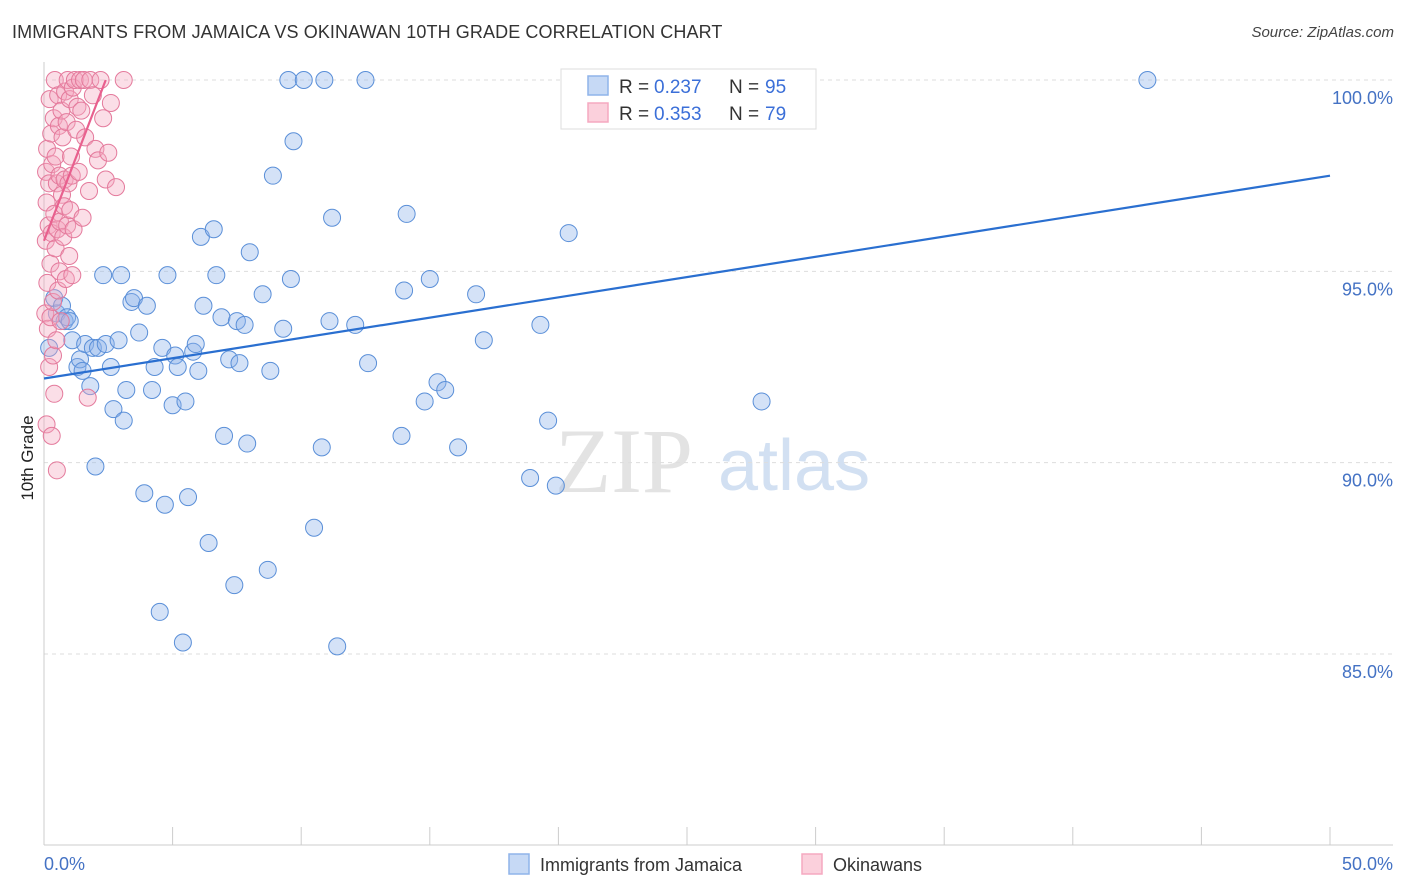 This screenshot has width=1406, height=892. I want to click on legend-label-okinawans: Okinawans, so click(877, 865).